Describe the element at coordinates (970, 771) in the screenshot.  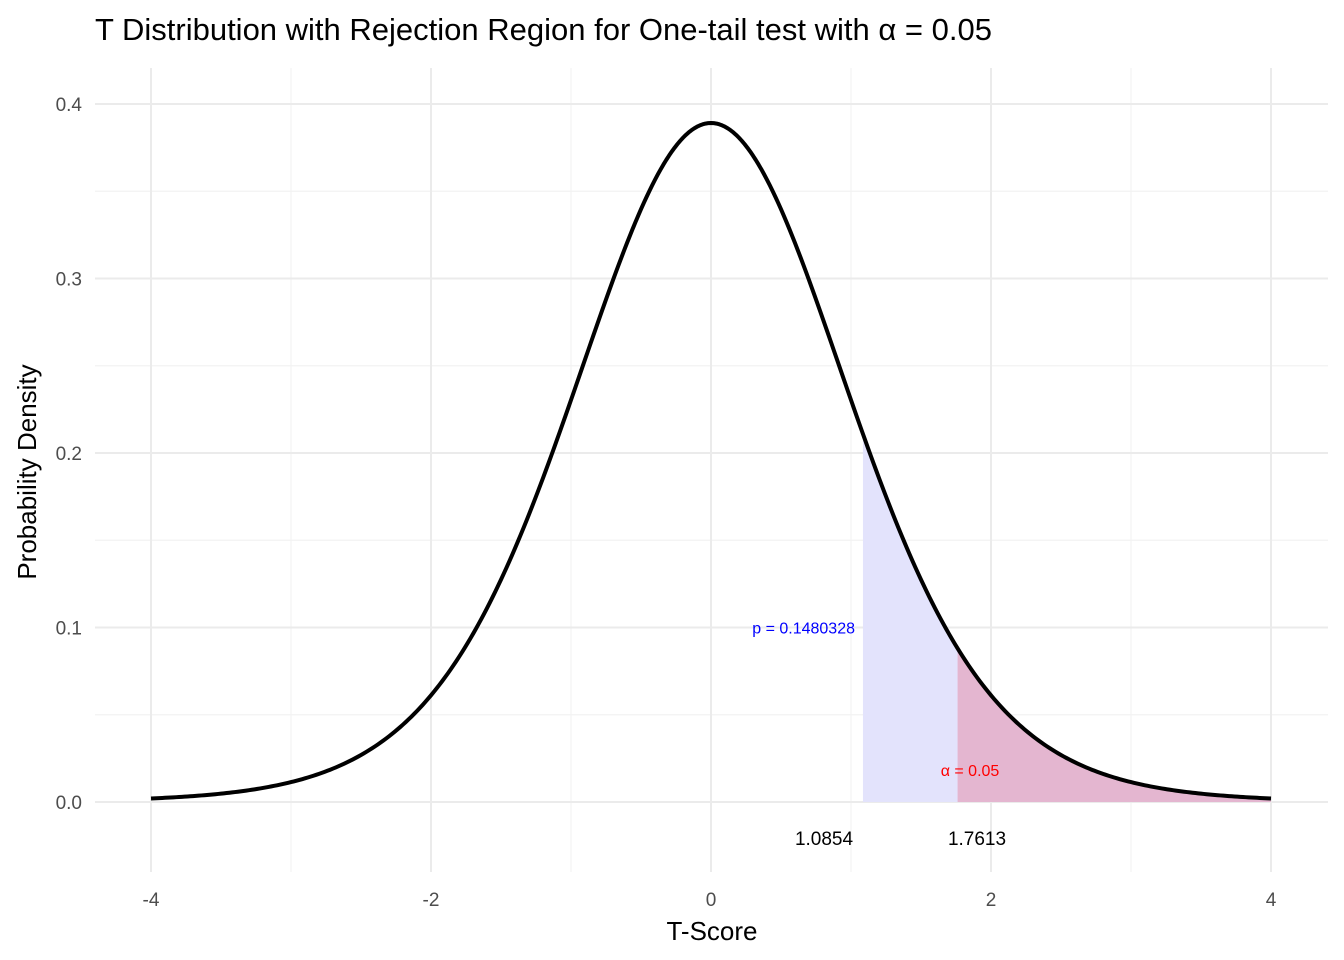
I see `alpha-label: α = 0.05` at that location.